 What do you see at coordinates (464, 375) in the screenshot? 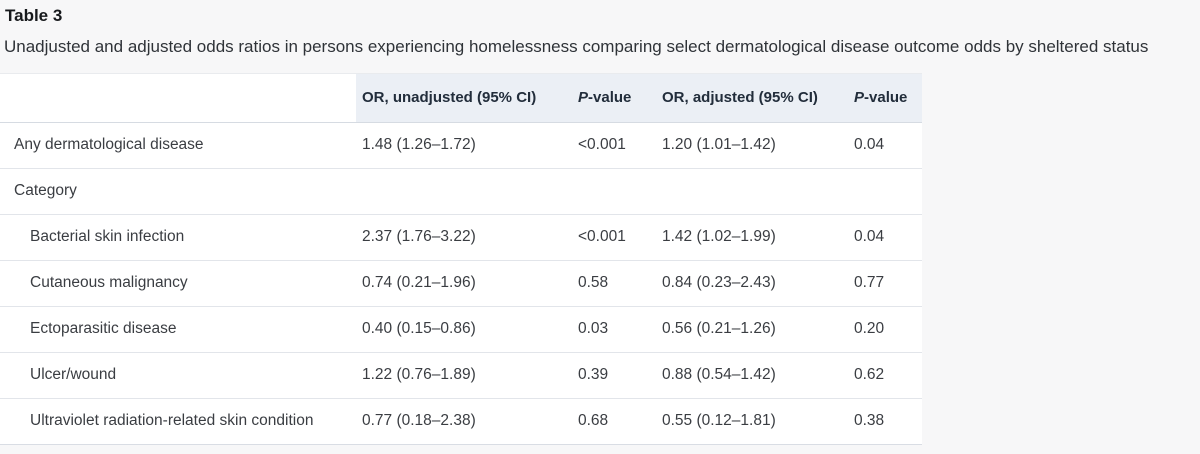
I see `or-unadjusted-value: 1.22 (0.76–1.89)` at bounding box center [464, 375].